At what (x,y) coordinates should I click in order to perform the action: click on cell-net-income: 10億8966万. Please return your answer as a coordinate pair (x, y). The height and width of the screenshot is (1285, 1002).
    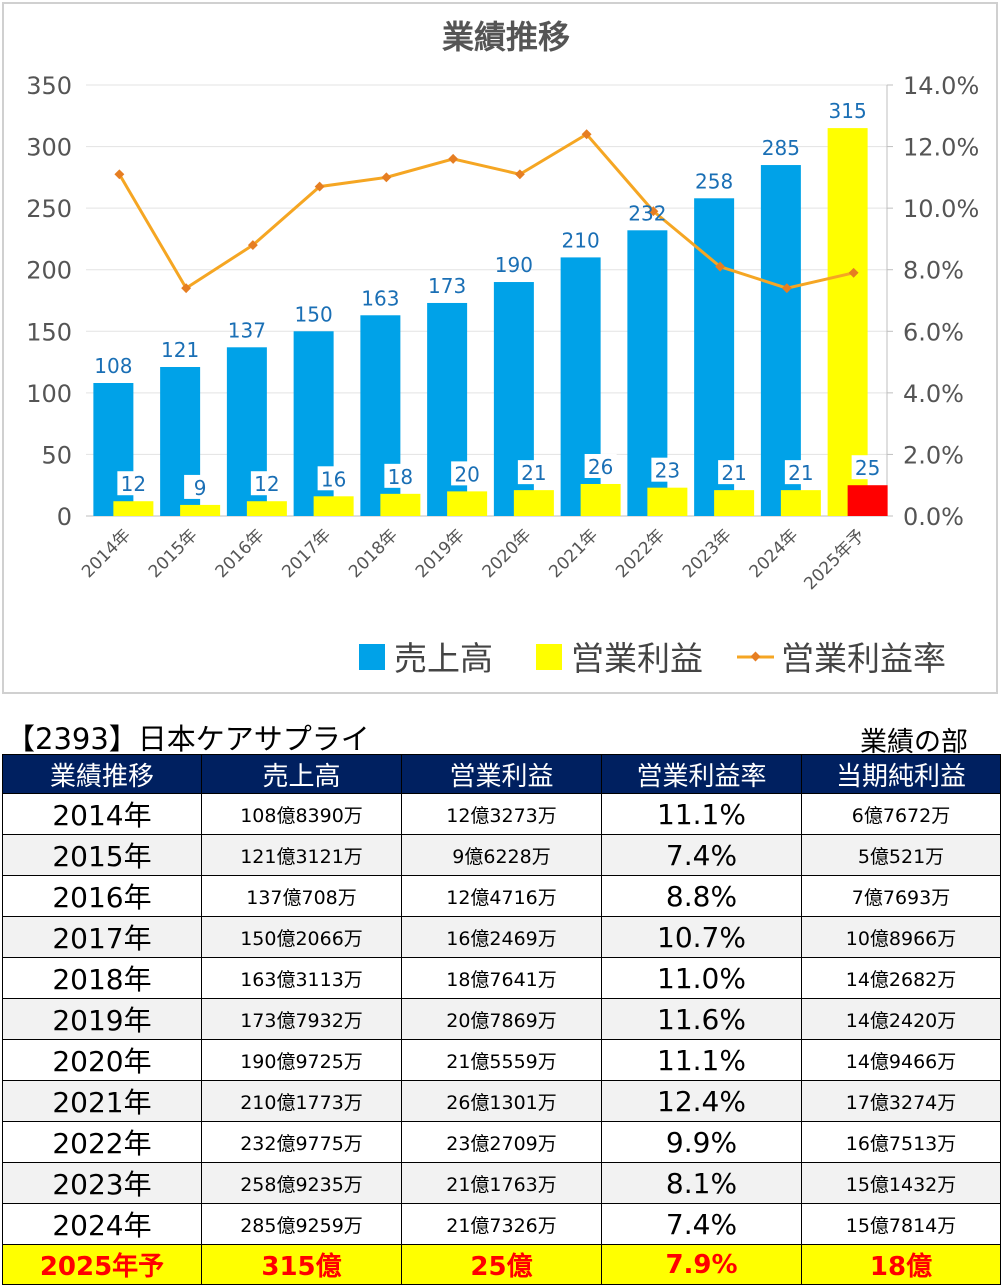
    Looking at the image, I should click on (901, 937).